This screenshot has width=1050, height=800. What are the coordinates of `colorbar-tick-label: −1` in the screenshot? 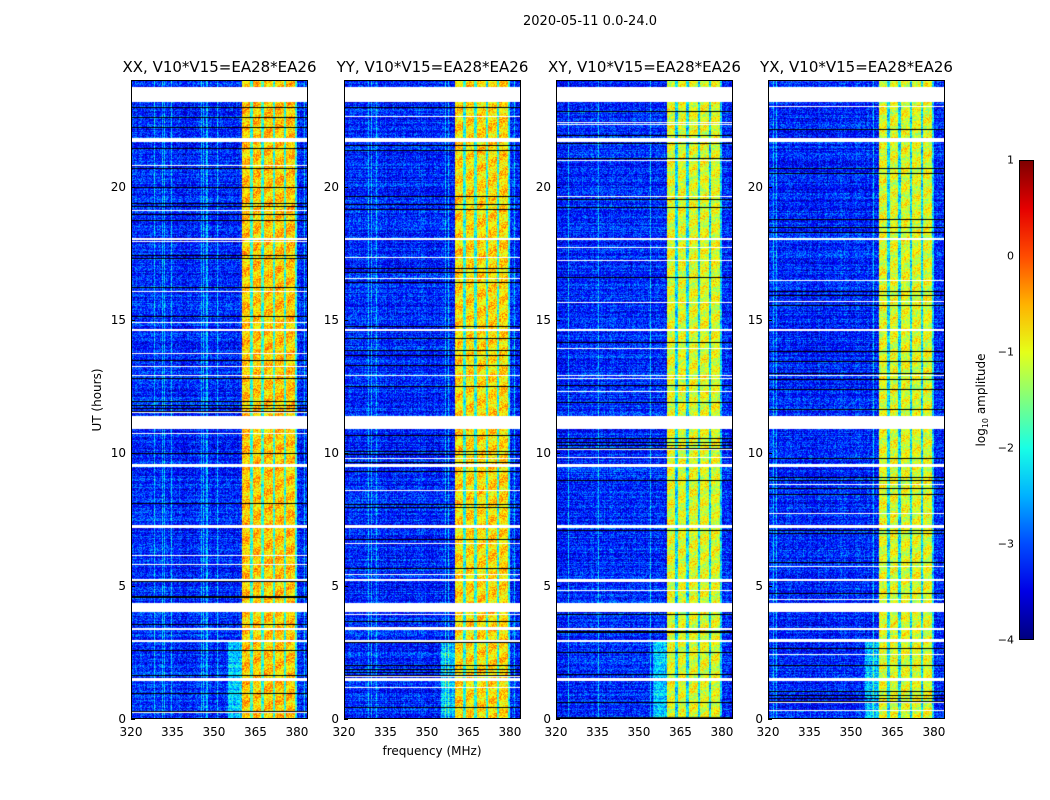 It's located at (1005, 352).